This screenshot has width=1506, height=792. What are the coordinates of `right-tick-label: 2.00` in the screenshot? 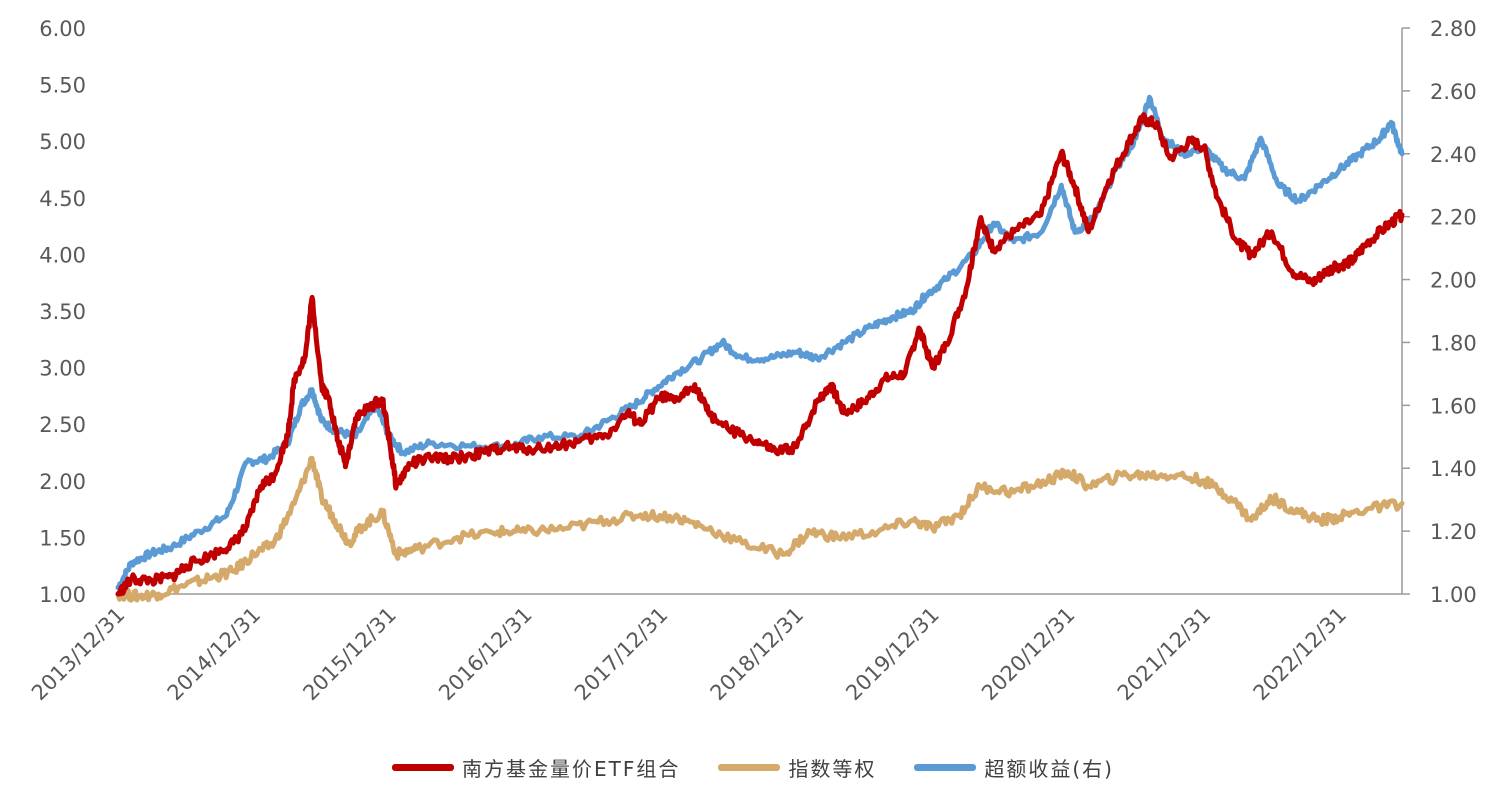 It's located at (1453, 281).